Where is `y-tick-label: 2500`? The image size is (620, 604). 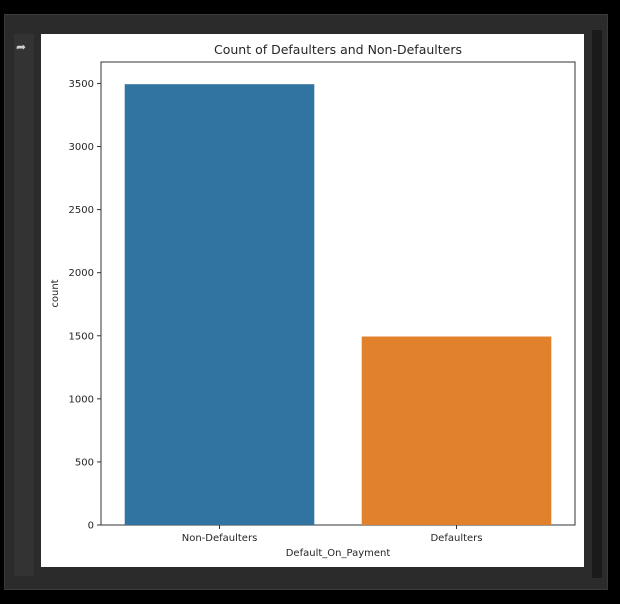 y-tick-label: 2500 is located at coordinates (81, 210).